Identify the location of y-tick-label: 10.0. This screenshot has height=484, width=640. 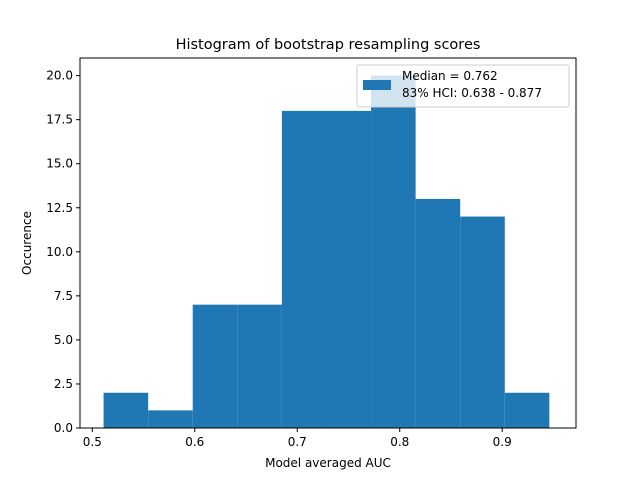
(59, 252).